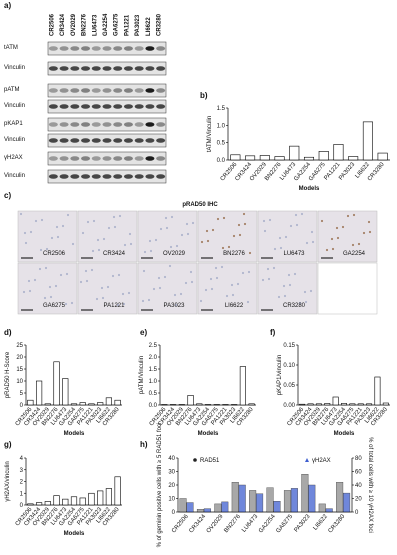  Describe the element at coordinates (153, 394) in the screenshot. I see `y-tick-label: 0.5` at that location.